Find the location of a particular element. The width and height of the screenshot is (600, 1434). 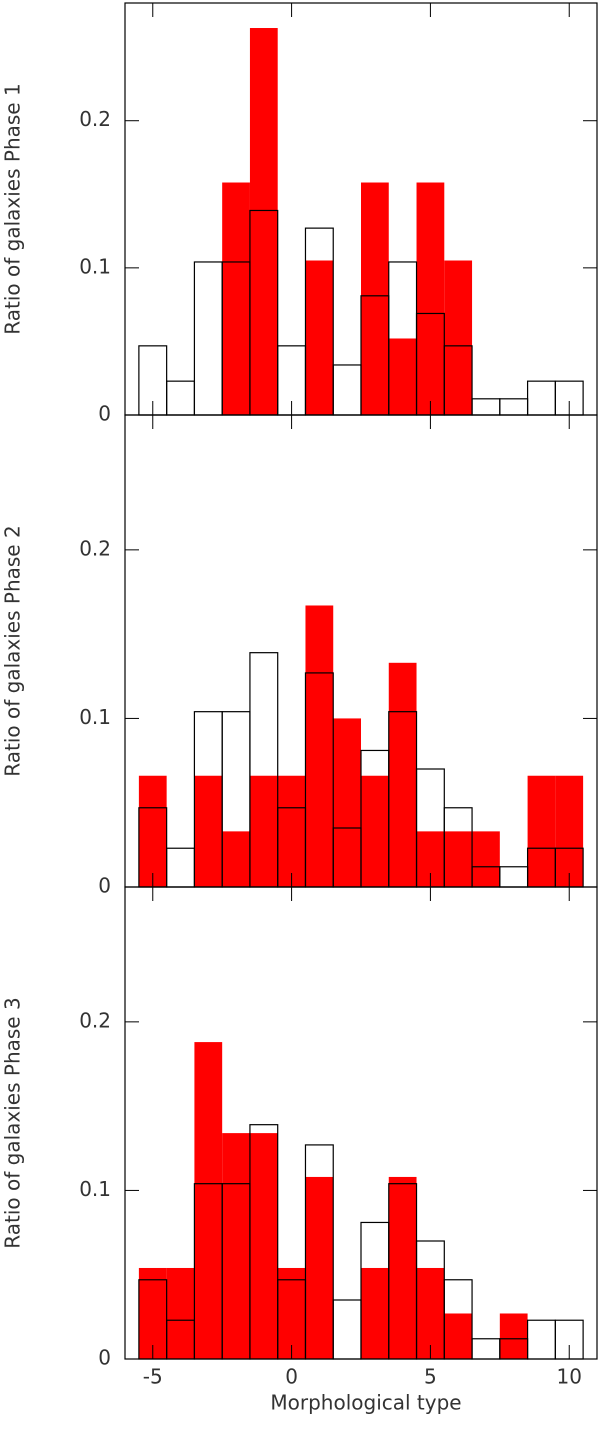

x-axis-label: Morphological type is located at coordinates (365, 1403).